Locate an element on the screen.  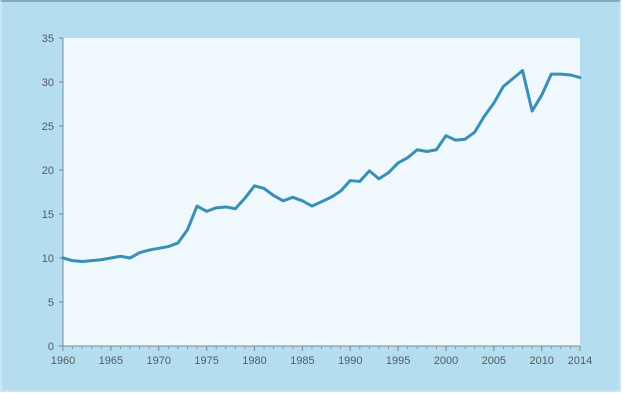
data-point-1961 is located at coordinates (72, 260).